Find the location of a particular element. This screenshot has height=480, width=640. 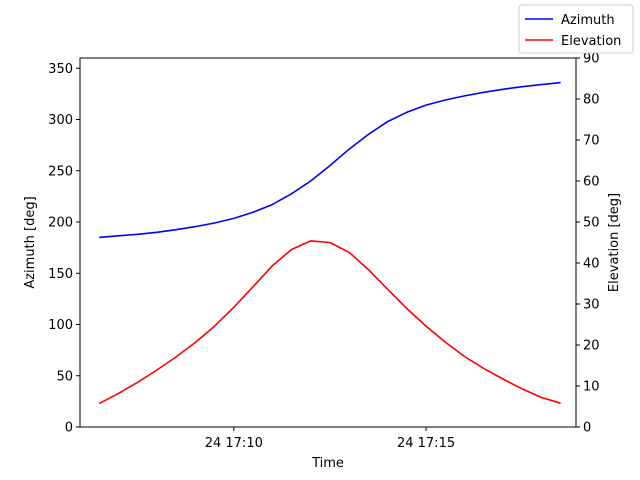

right-tick-label: 20 is located at coordinates (591, 346).